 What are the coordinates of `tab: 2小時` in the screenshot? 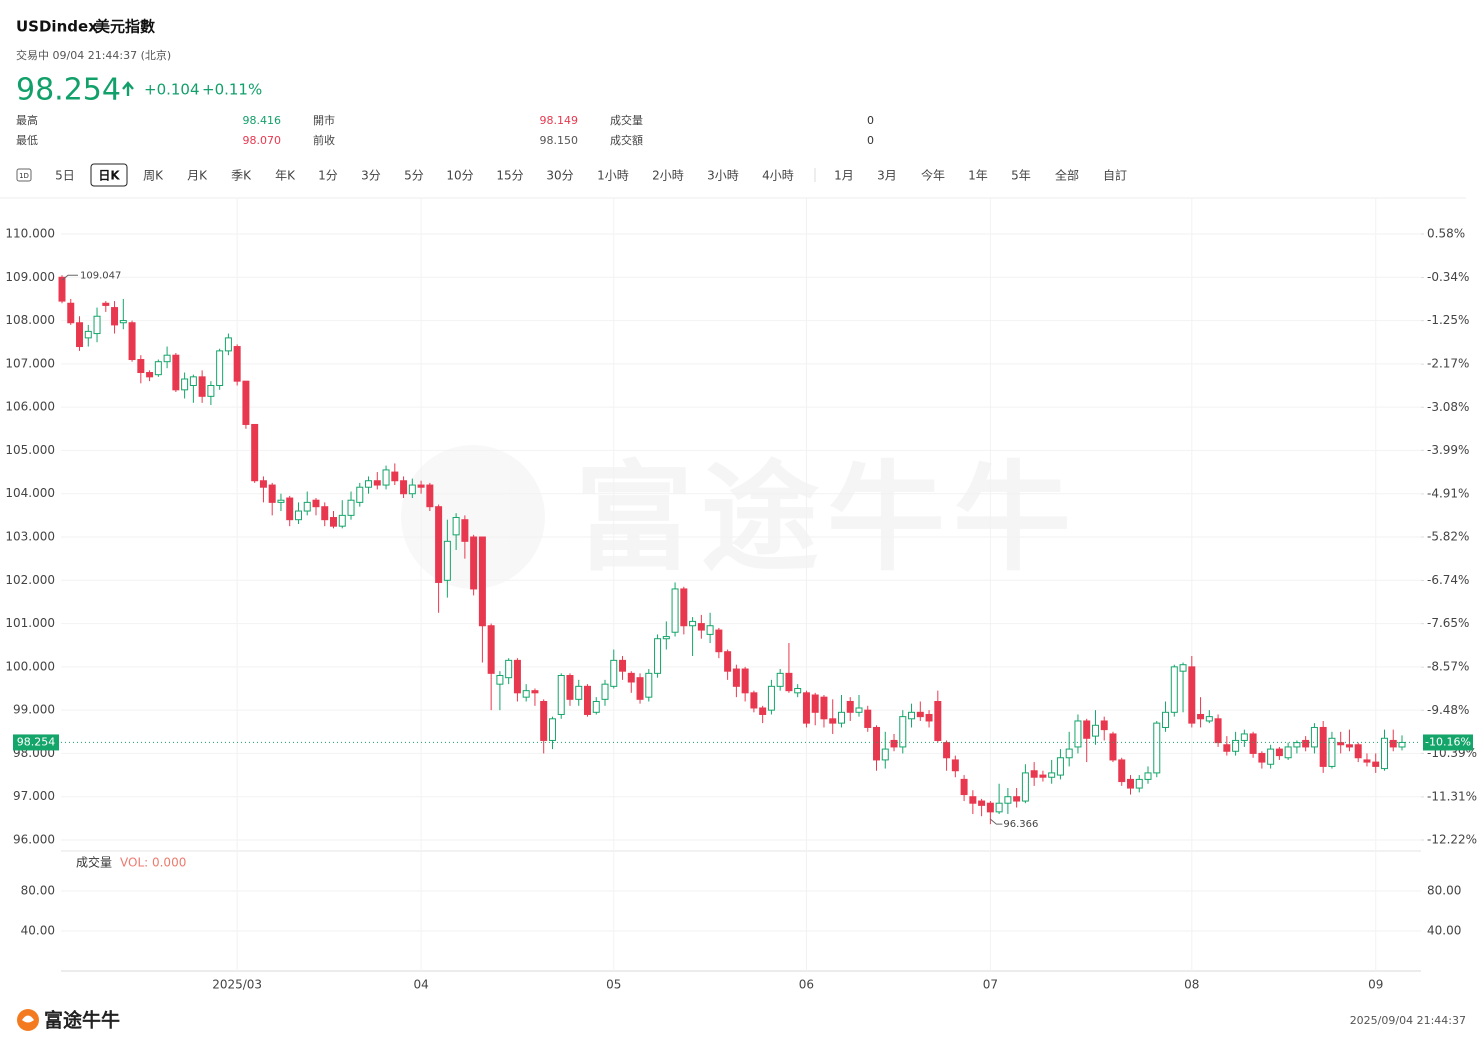 It's located at (668, 176).